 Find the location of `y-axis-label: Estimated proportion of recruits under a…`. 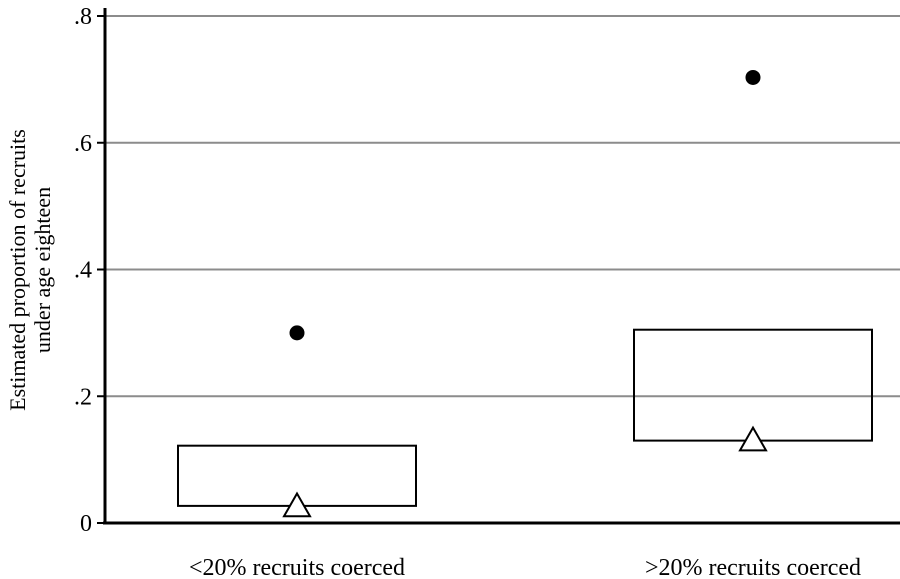

y-axis-label: Estimated proportion of recruits under a… is located at coordinates (30, 270).